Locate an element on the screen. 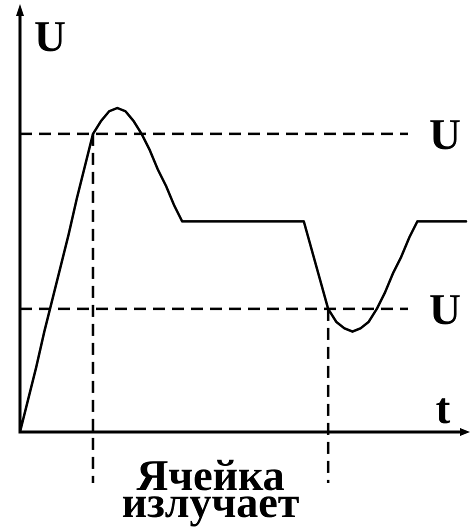  text: Ячейка излучает is located at coordinates (211, 489).